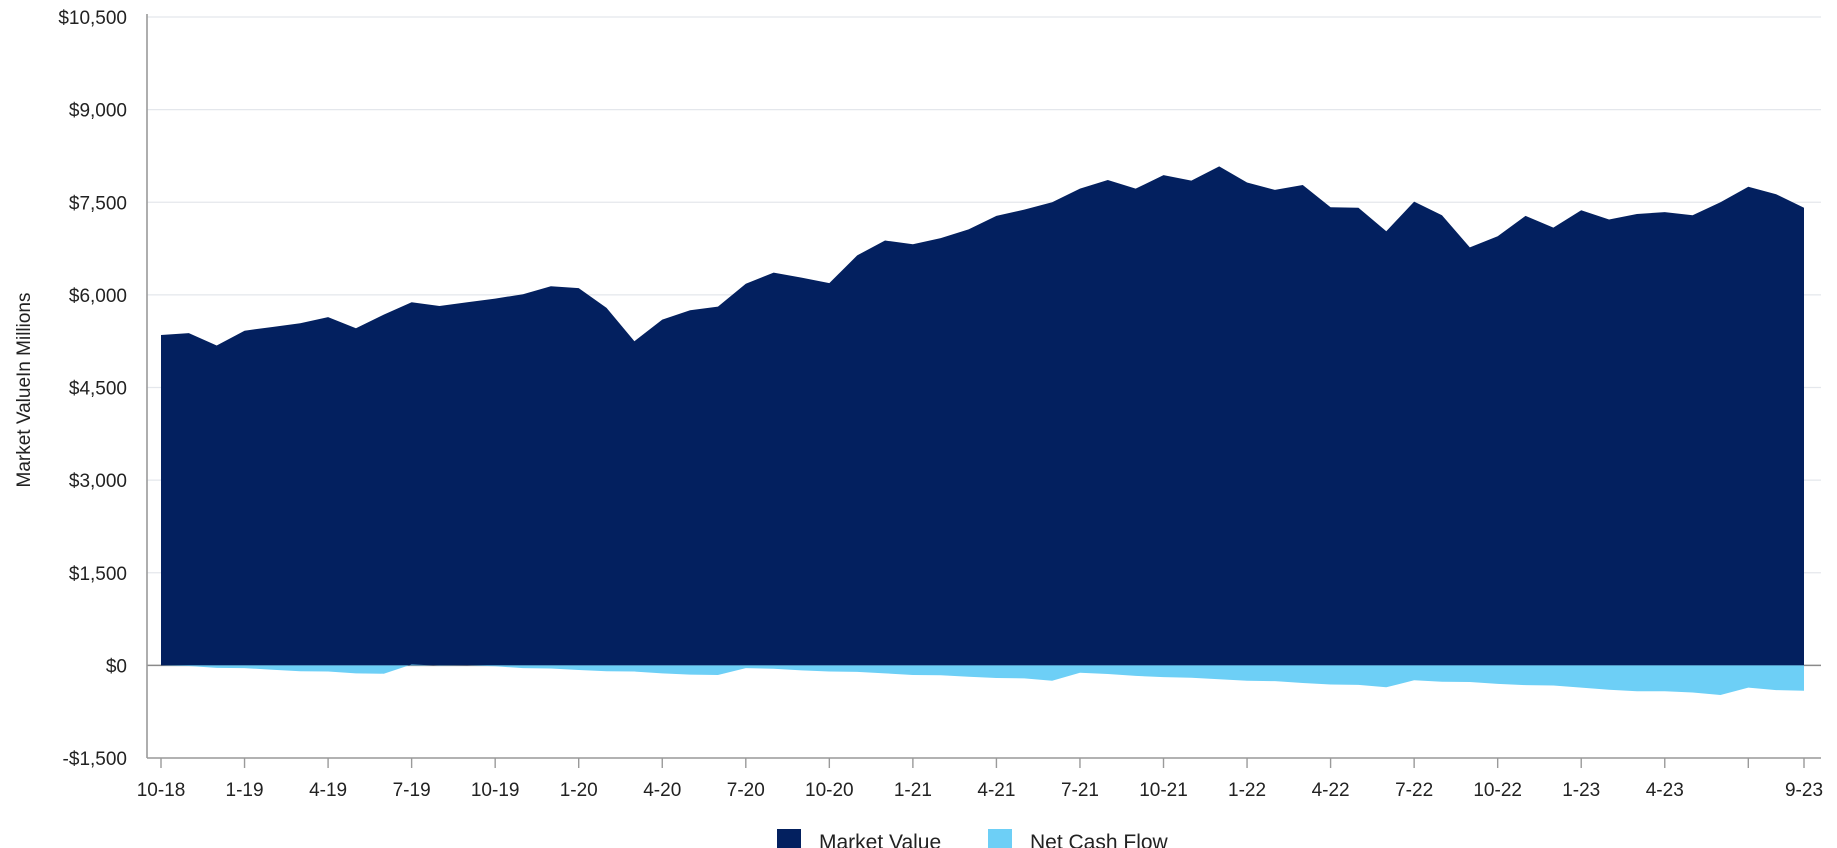 The height and width of the screenshot is (848, 1837). What do you see at coordinates (579, 790) in the screenshot?
I see `x-tick-label: 1-20` at bounding box center [579, 790].